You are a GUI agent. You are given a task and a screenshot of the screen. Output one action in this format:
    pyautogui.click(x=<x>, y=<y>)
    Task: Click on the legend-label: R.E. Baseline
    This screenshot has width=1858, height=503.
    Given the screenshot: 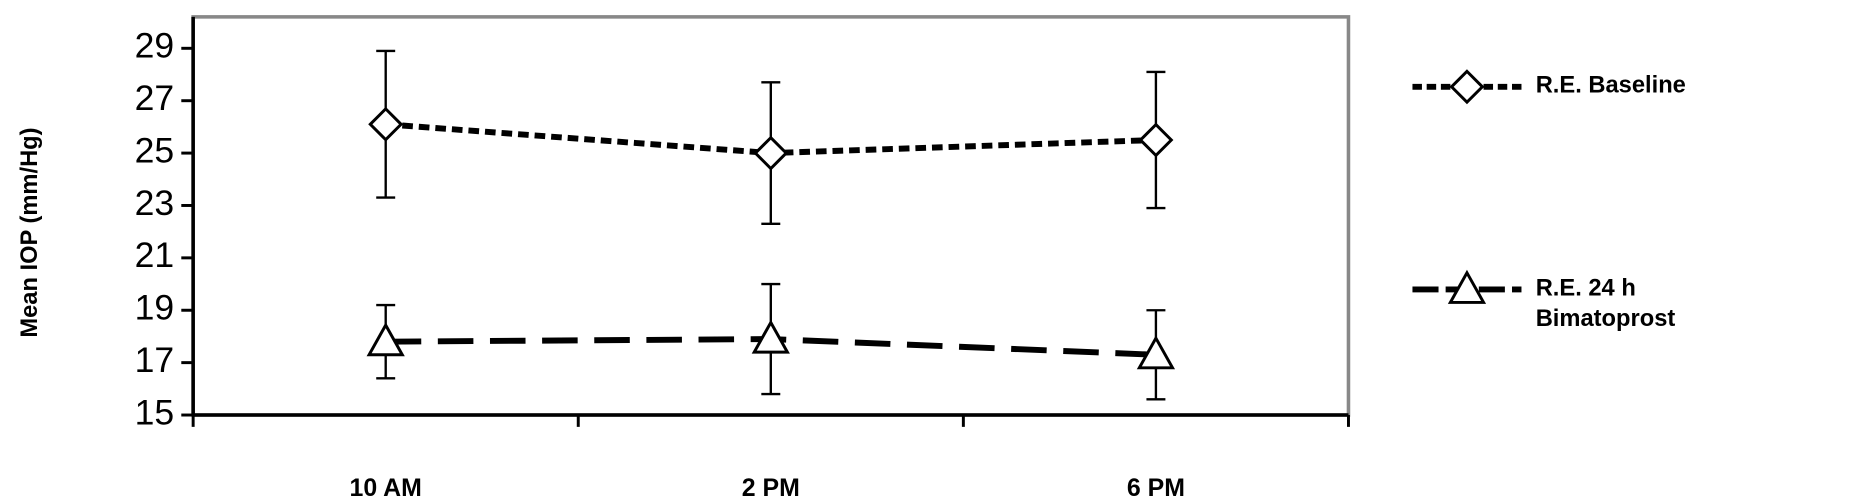 What is the action you would take?
    pyautogui.click(x=1610, y=85)
    